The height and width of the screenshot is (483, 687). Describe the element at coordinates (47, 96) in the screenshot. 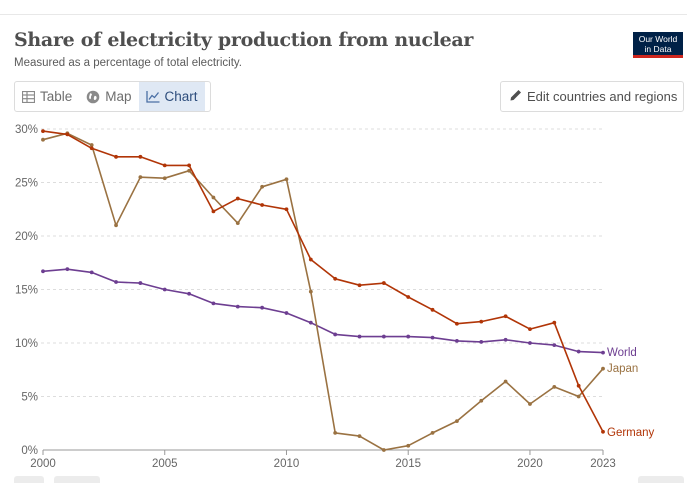

I see `tab-table: Table` at that location.